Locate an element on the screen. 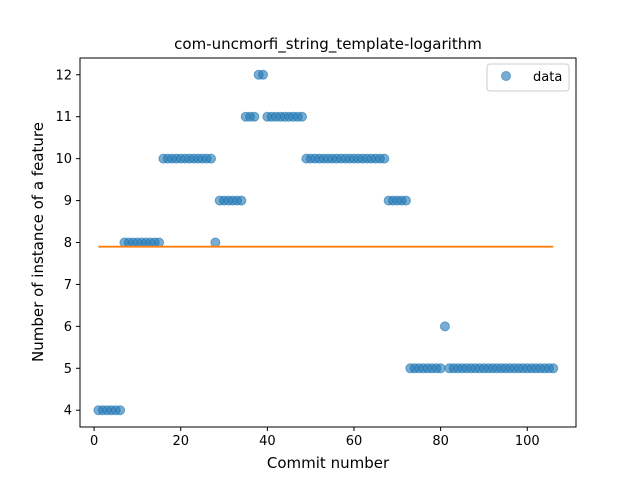 The width and height of the screenshot is (640, 480). y-tick-label: 11 is located at coordinates (63, 117).